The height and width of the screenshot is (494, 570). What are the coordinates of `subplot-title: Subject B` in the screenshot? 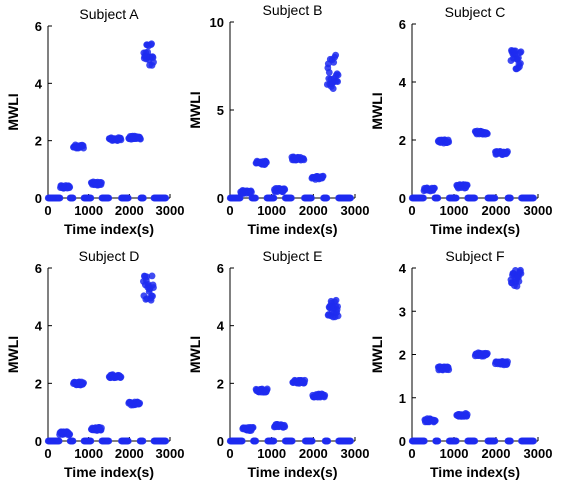 It's located at (293, 10).